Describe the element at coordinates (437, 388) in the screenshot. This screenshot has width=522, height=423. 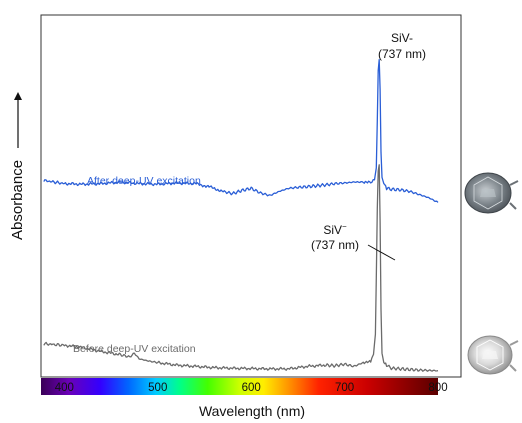
I see `x-tick-label: 800` at that location.